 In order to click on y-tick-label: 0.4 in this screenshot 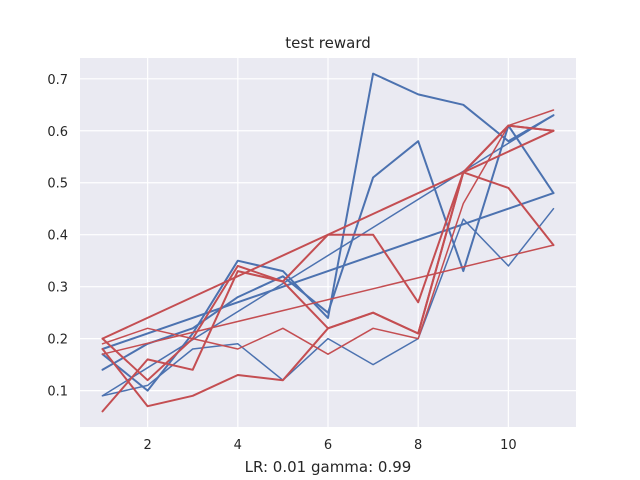, I will do `click(57, 236)`.